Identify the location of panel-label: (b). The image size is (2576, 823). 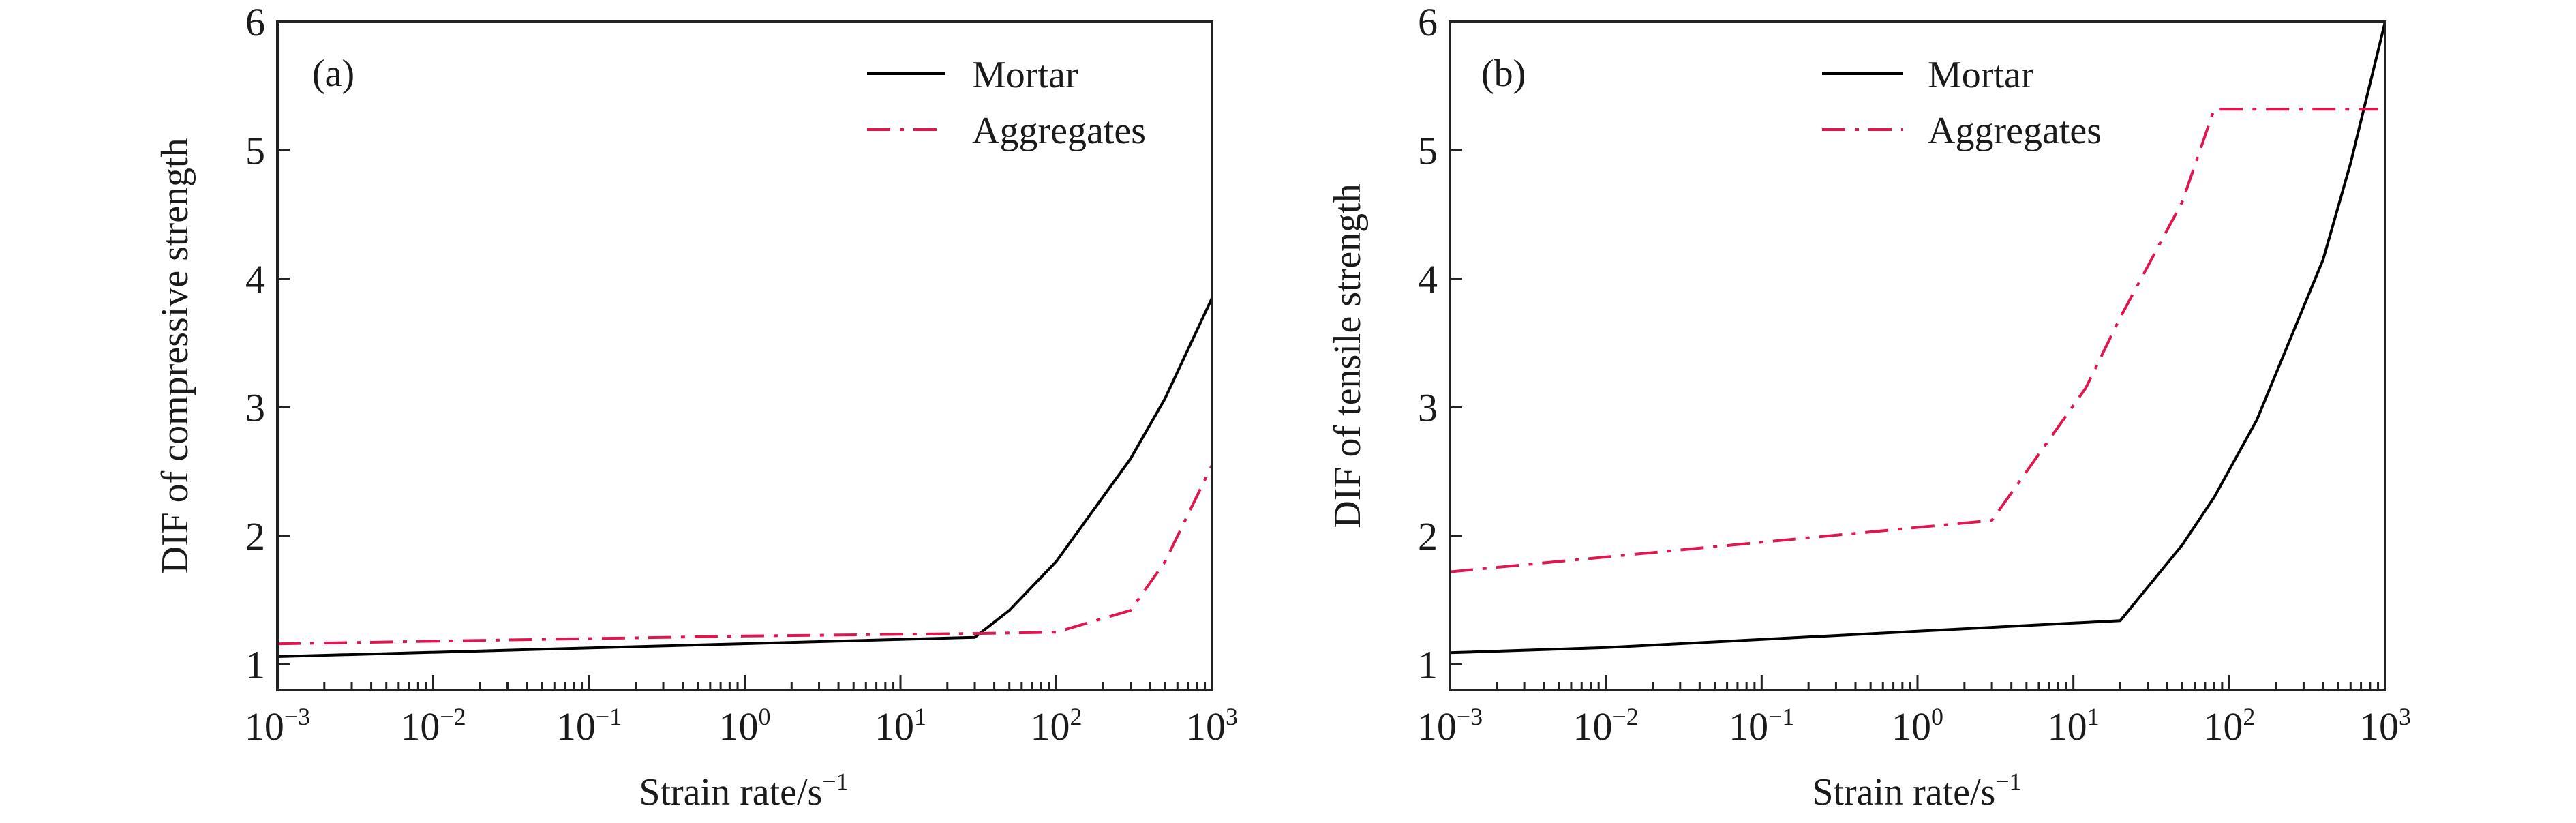
(1504, 74).